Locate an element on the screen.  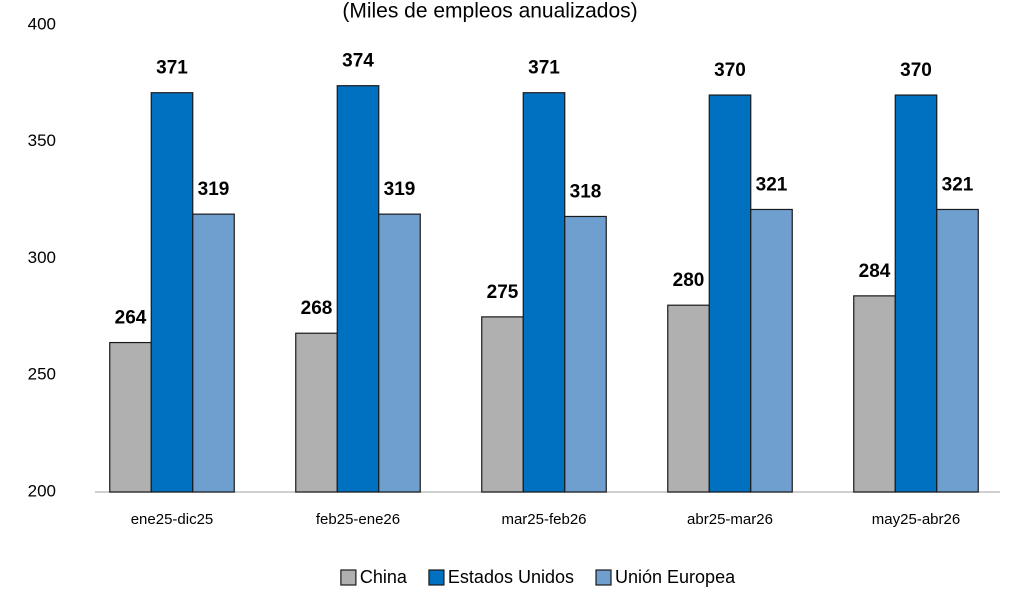
data-label: 284 is located at coordinates (875, 271).